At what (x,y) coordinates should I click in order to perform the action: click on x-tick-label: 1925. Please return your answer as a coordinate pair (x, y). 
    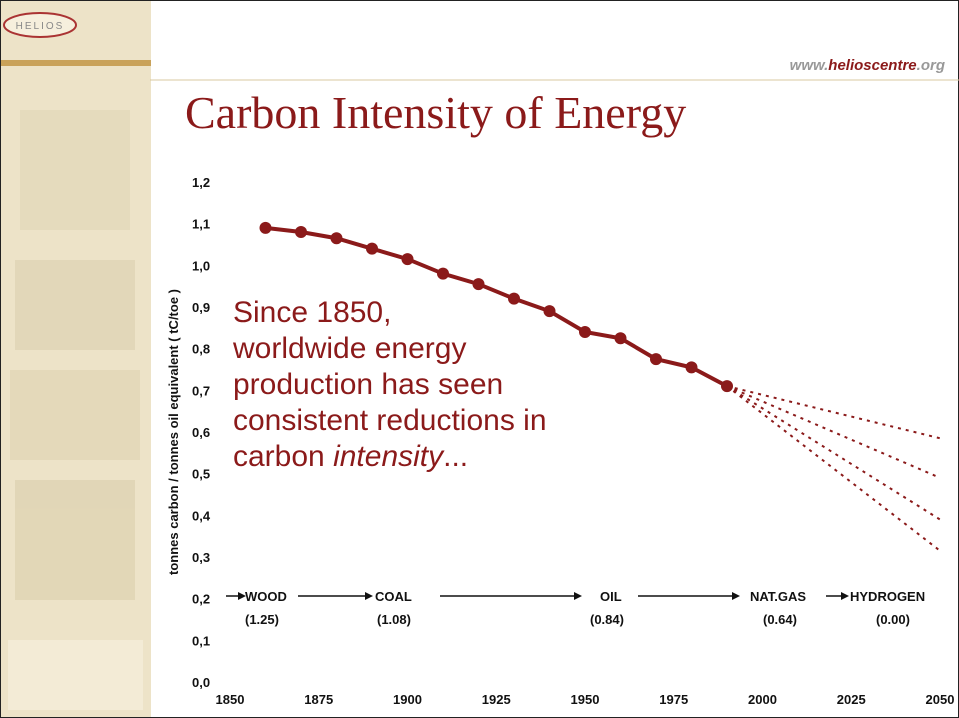
    Looking at the image, I should click on (496, 699).